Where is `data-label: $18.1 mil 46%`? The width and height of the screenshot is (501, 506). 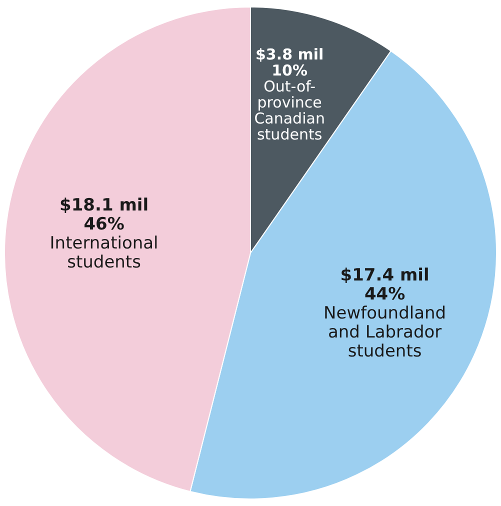
data-label: $18.1 mil 46% is located at coordinates (104, 215).